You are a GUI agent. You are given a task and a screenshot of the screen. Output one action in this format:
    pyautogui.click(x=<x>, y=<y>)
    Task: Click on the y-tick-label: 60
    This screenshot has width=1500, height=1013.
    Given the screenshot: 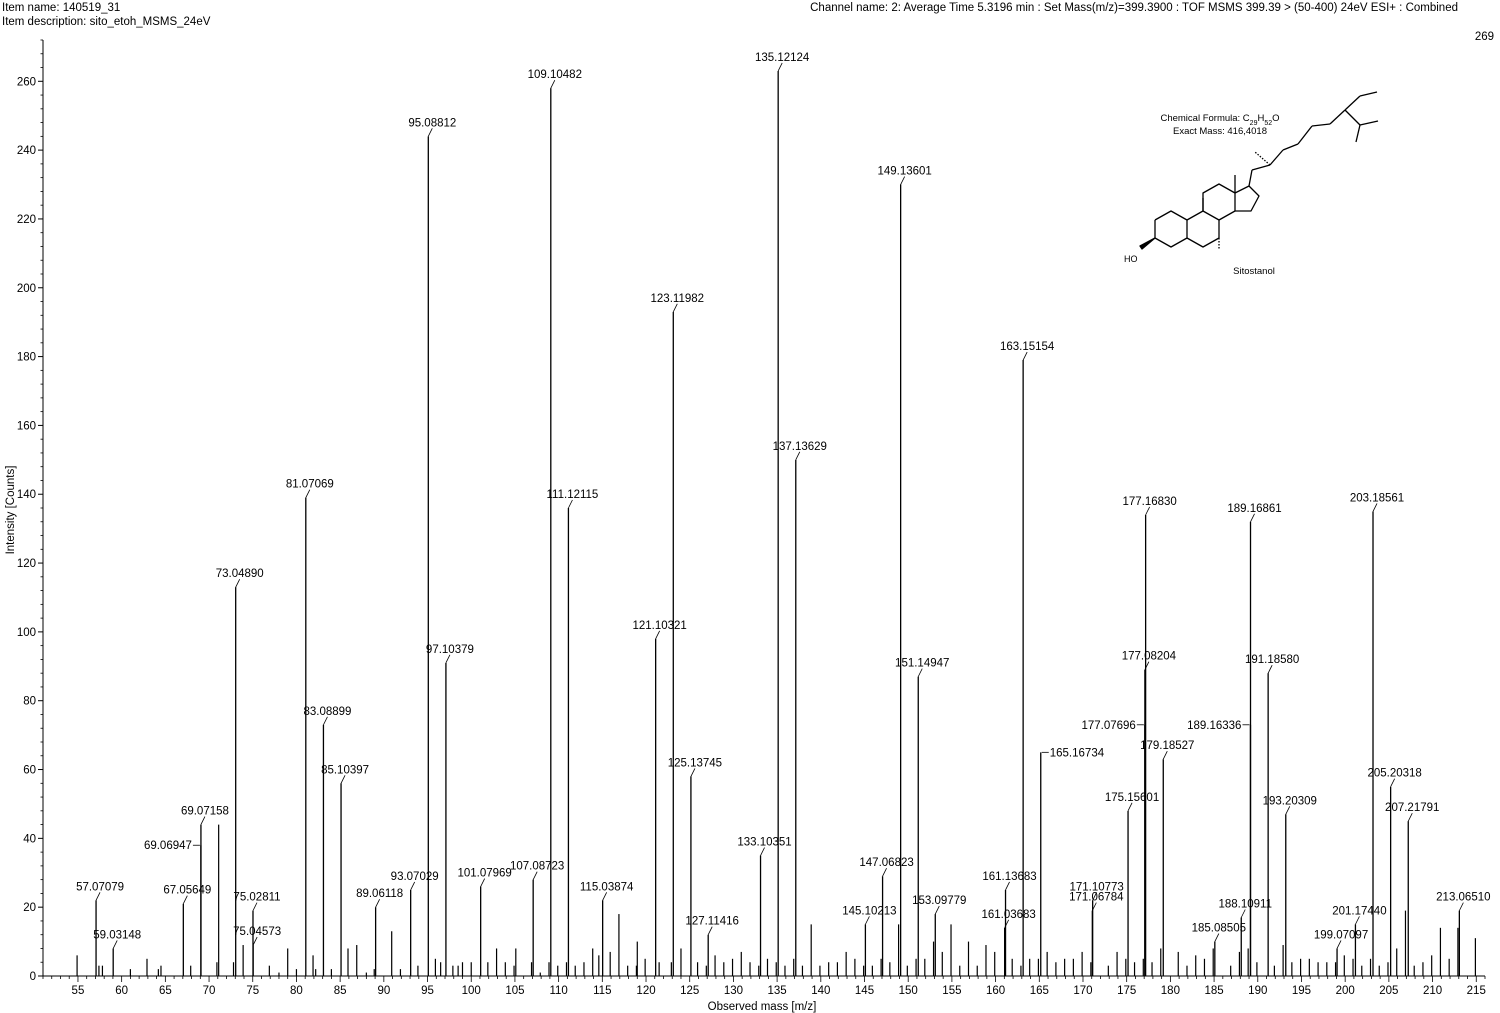 What is the action you would take?
    pyautogui.click(x=29, y=771)
    